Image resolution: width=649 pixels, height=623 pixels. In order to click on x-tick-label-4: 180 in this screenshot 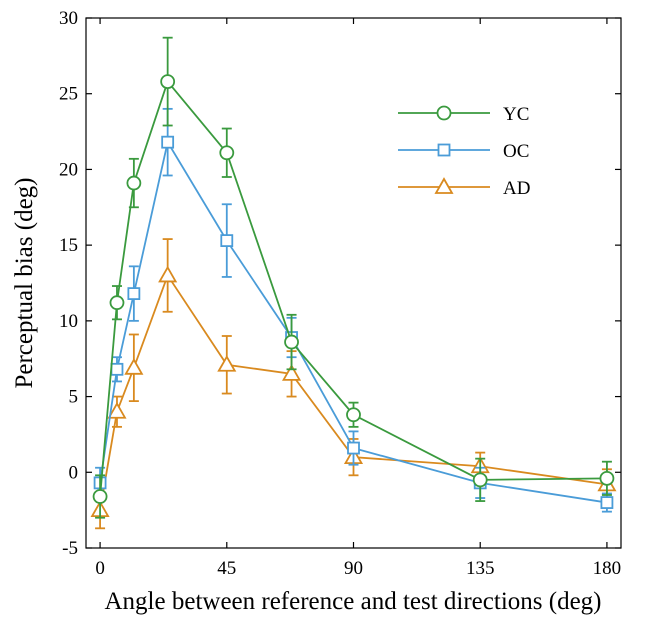, I will do `click(607, 568)`.